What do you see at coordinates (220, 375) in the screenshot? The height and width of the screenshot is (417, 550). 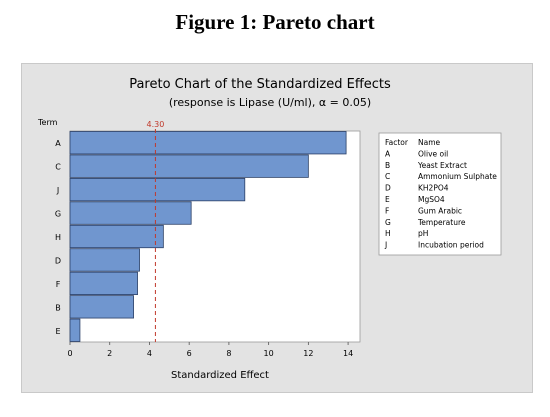 I see `x-axis-label: Standardized Effect` at bounding box center [220, 375].